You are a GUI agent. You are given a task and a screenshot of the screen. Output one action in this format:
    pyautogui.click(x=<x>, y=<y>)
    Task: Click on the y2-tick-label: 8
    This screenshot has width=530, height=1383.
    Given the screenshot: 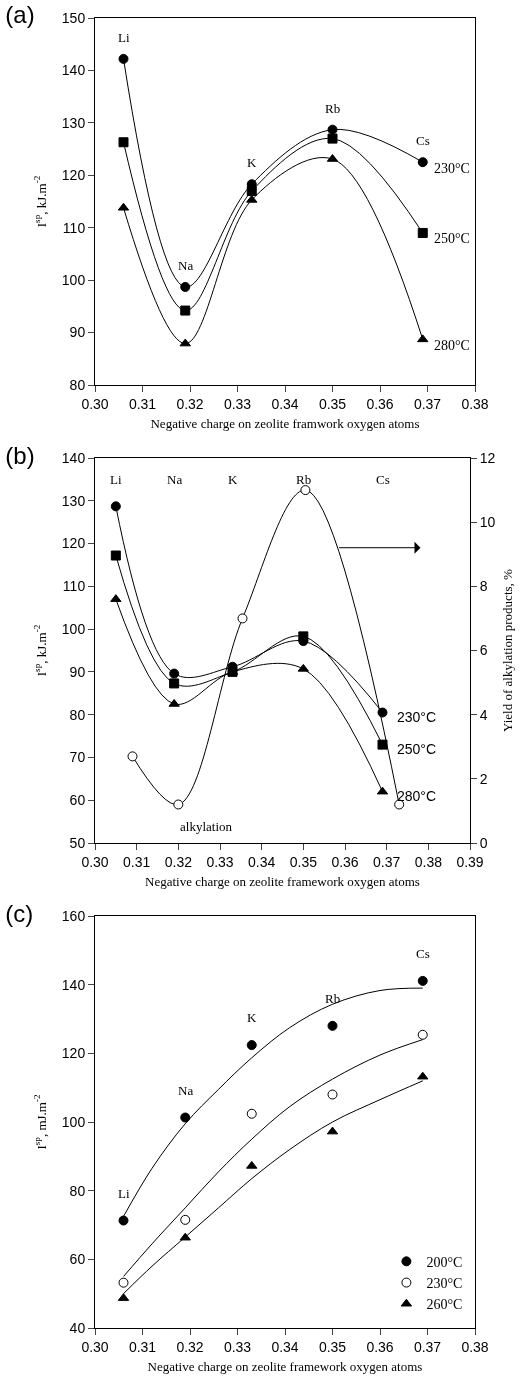 What is the action you would take?
    pyautogui.click(x=483, y=586)
    